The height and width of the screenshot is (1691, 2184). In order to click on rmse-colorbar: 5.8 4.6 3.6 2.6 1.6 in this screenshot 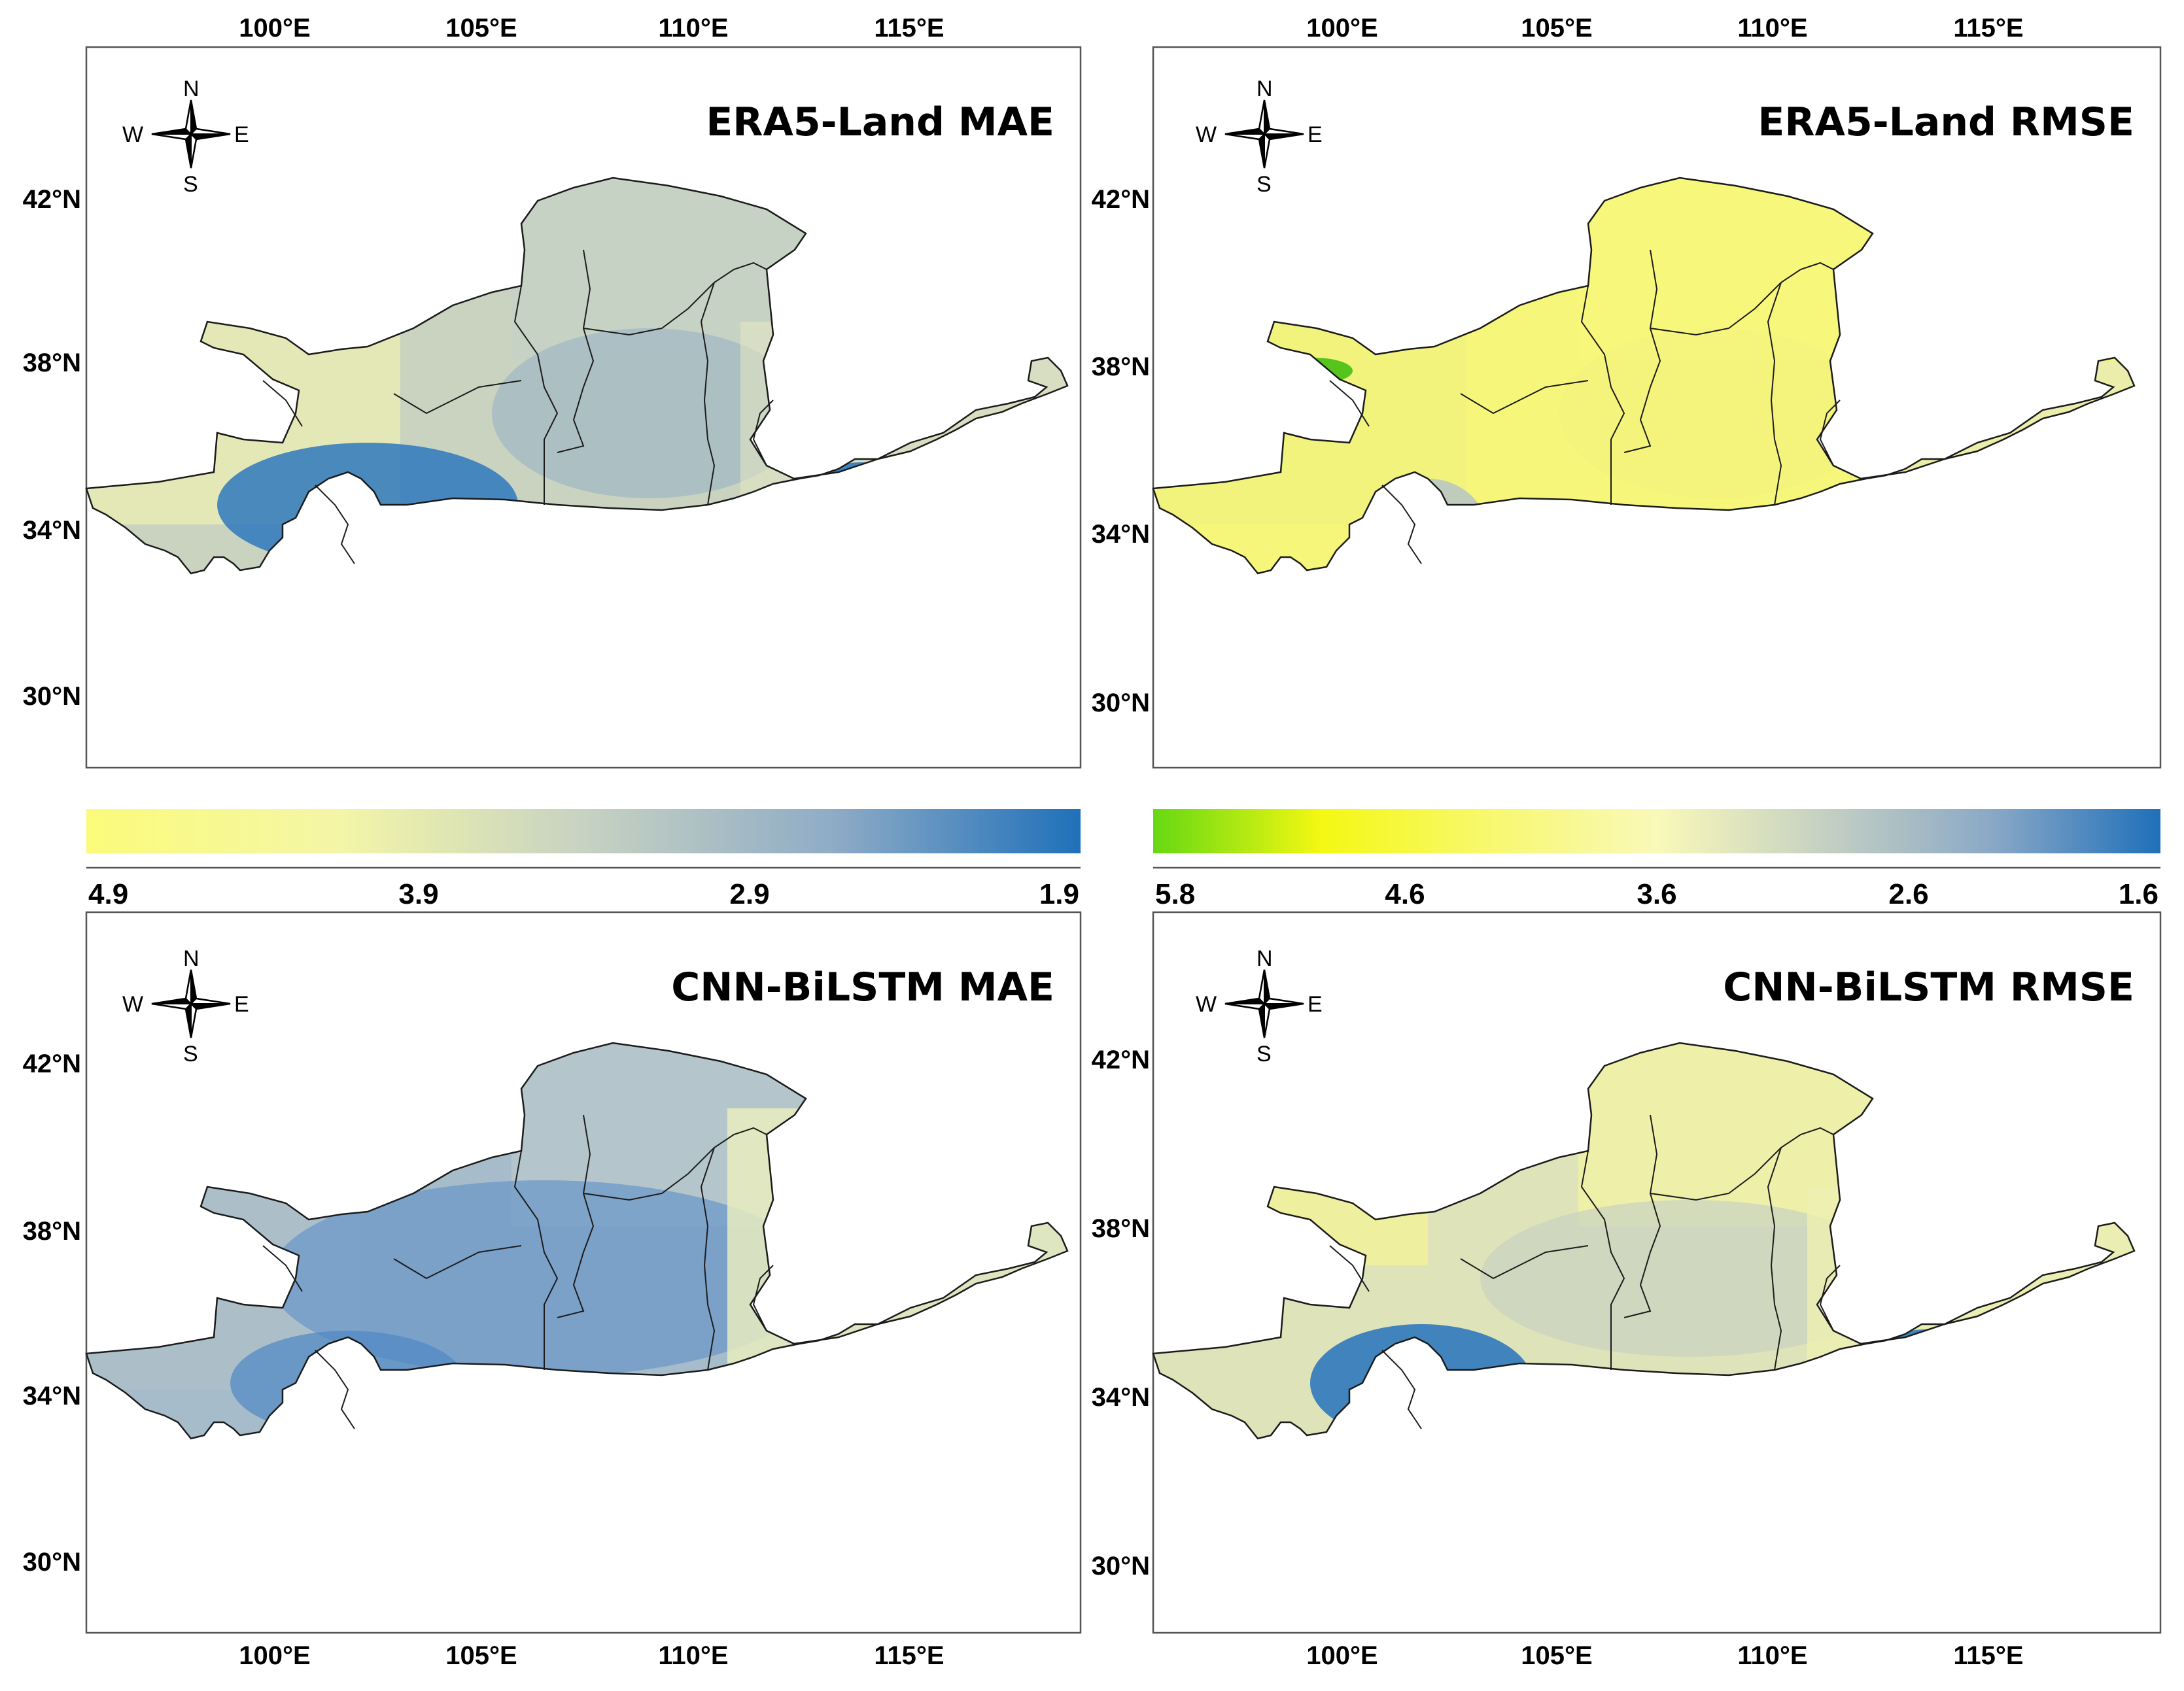, I will do `click(1656, 859)`.